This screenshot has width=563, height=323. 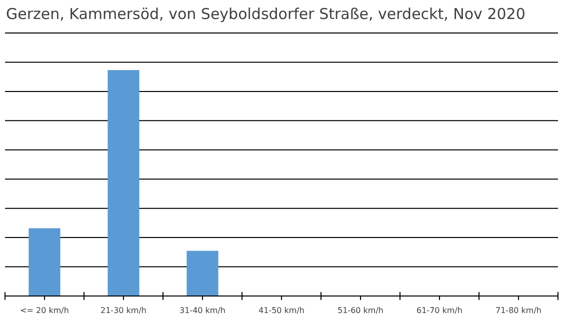 I want to click on x-tick-label: 51-60 km/h, so click(x=361, y=310).